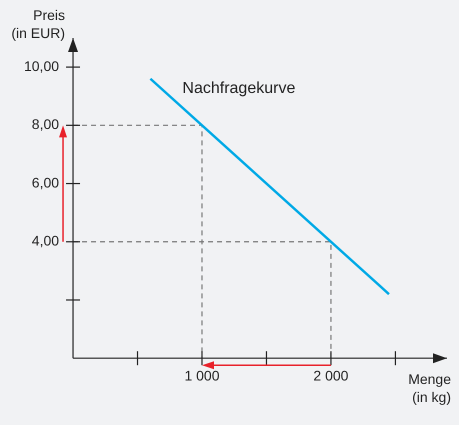  What do you see at coordinates (202, 375) in the screenshot?
I see `x-tick-label: 1 000` at bounding box center [202, 375].